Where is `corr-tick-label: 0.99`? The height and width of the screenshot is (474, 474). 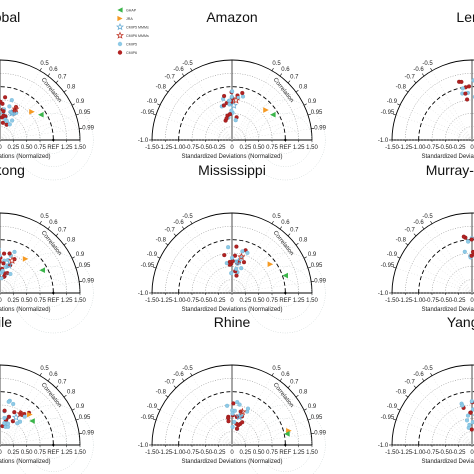
corr-tick-label: 0.99 is located at coordinates (88, 433).